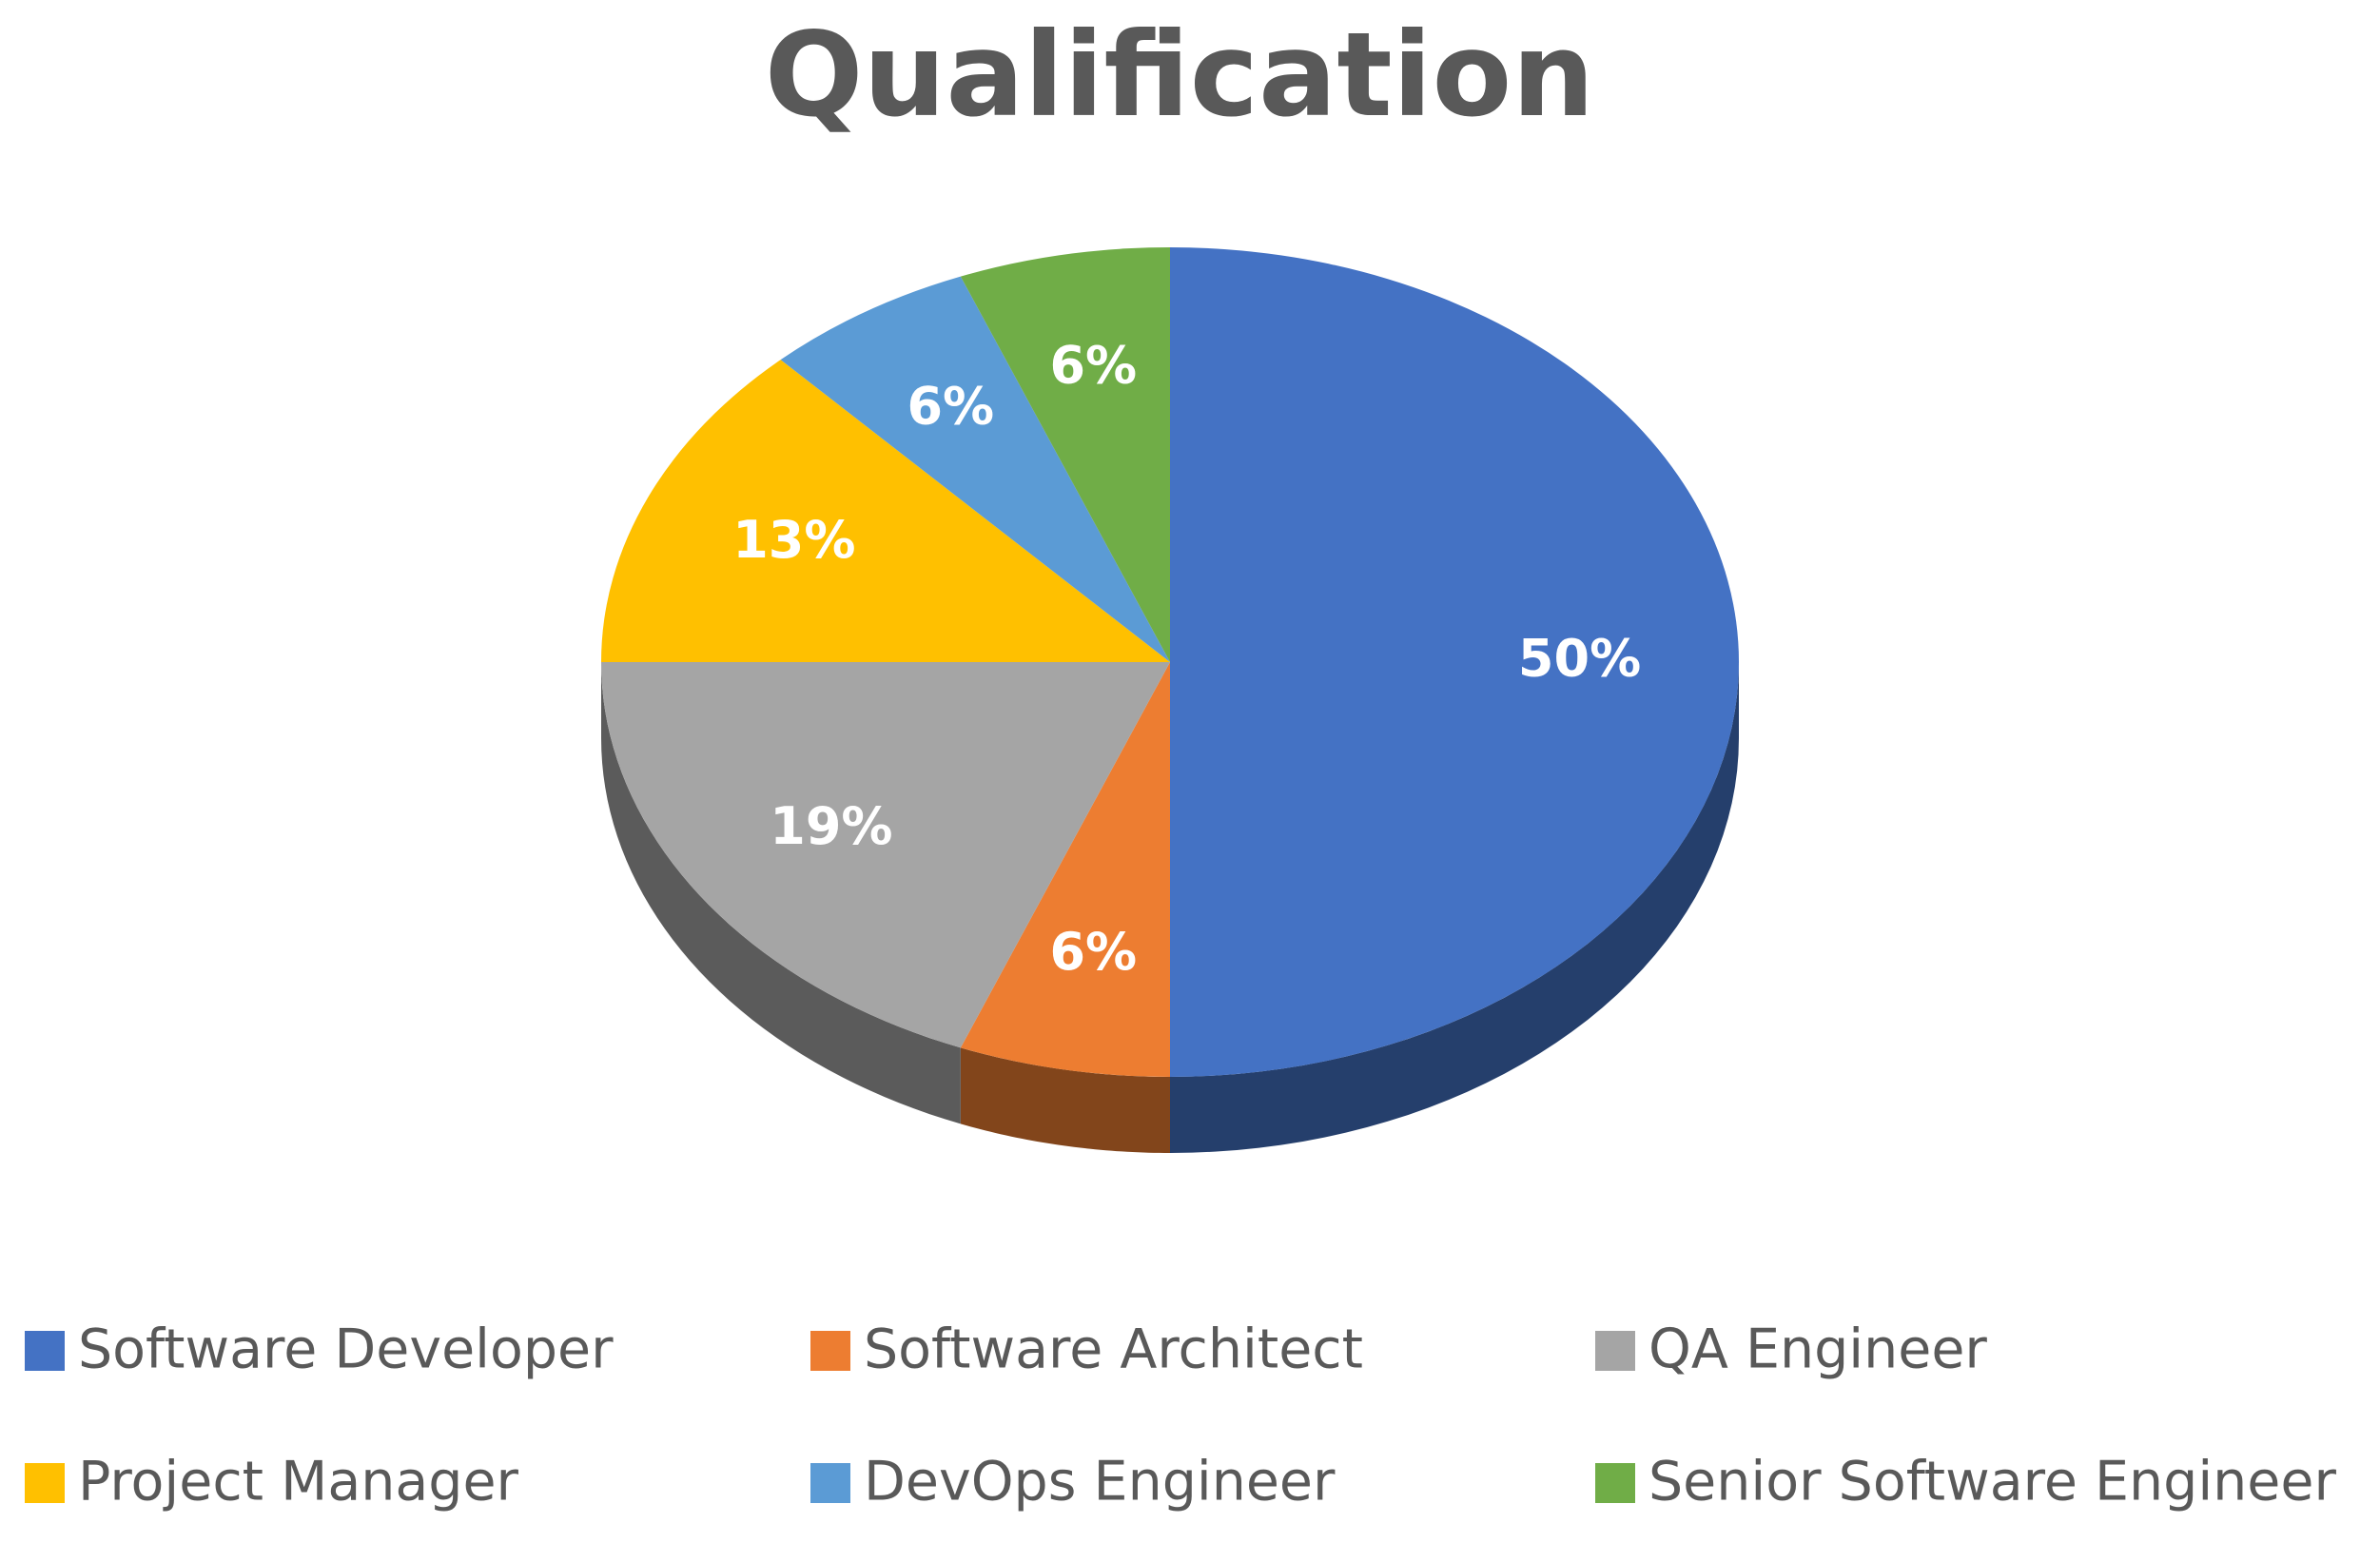 The height and width of the screenshot is (1543, 2380). What do you see at coordinates (346, 1349) in the screenshot?
I see `legend-label: Software Developer` at bounding box center [346, 1349].